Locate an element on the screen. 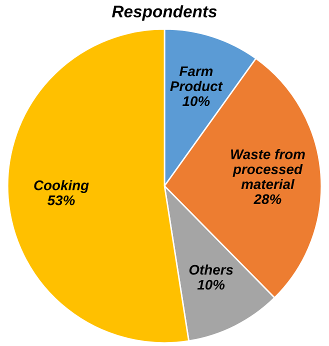 This screenshot has height=346, width=329. slice-label: Farm Product is located at coordinates (196, 79).